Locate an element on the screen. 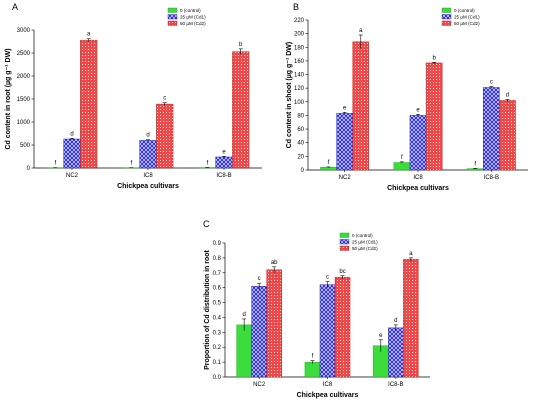 The width and height of the screenshot is (550, 405). y-tick-label: 0.2 is located at coordinates (217, 348).